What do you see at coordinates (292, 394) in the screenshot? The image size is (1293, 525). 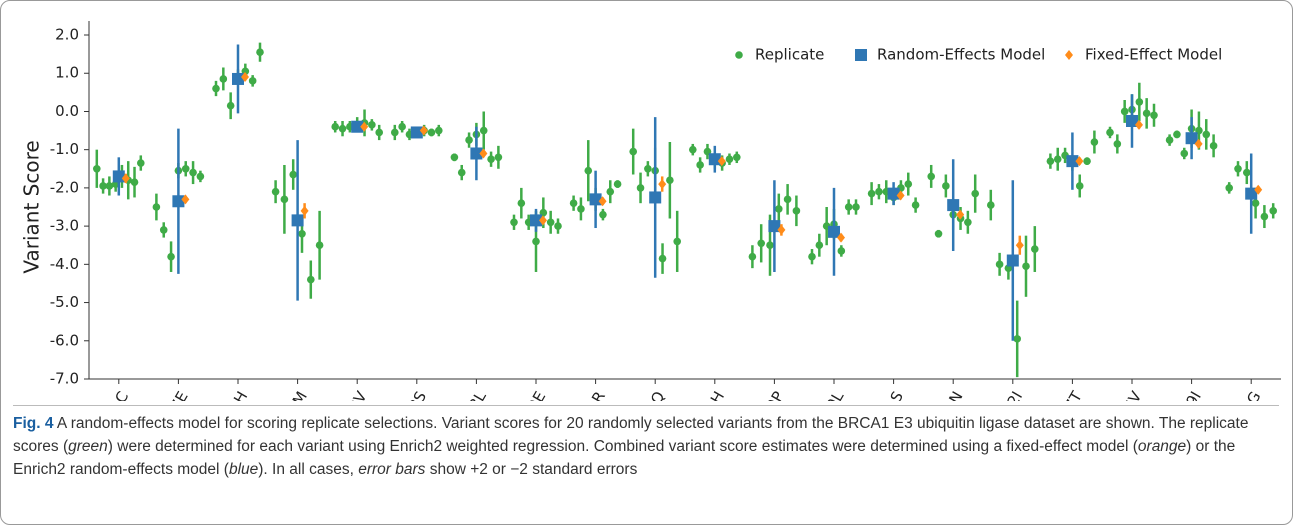 I see `x-tick-label: A16M` at bounding box center [292, 394].